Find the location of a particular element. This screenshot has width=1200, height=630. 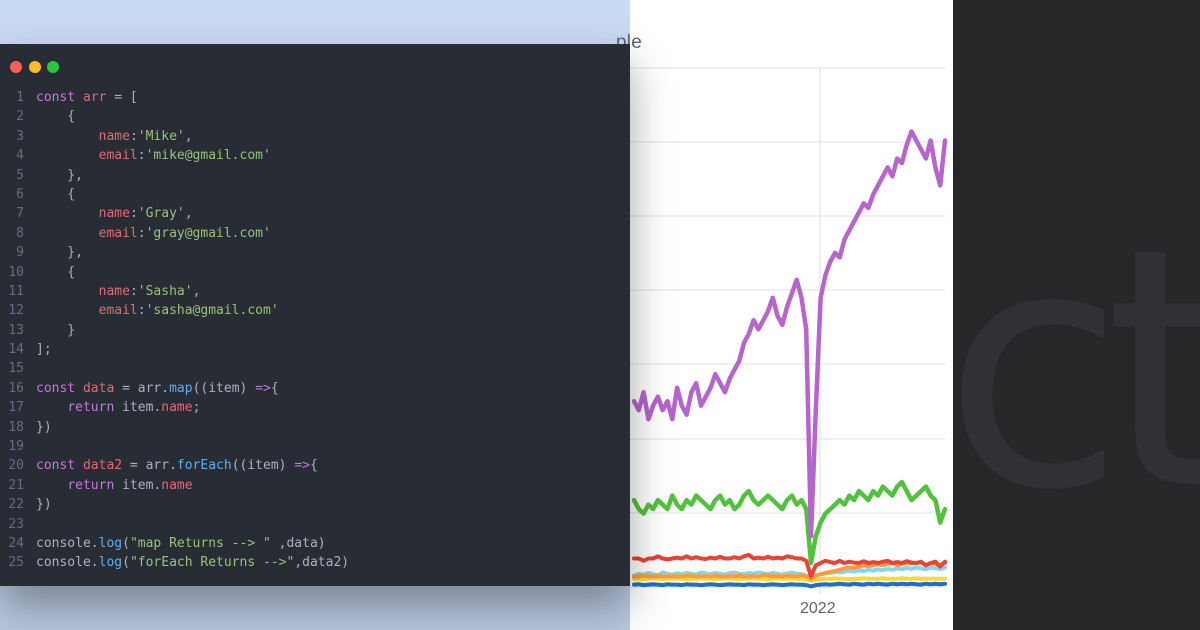

code-line: 20 const data2 = arr.forEach((item) =>{ is located at coordinates (315, 465).